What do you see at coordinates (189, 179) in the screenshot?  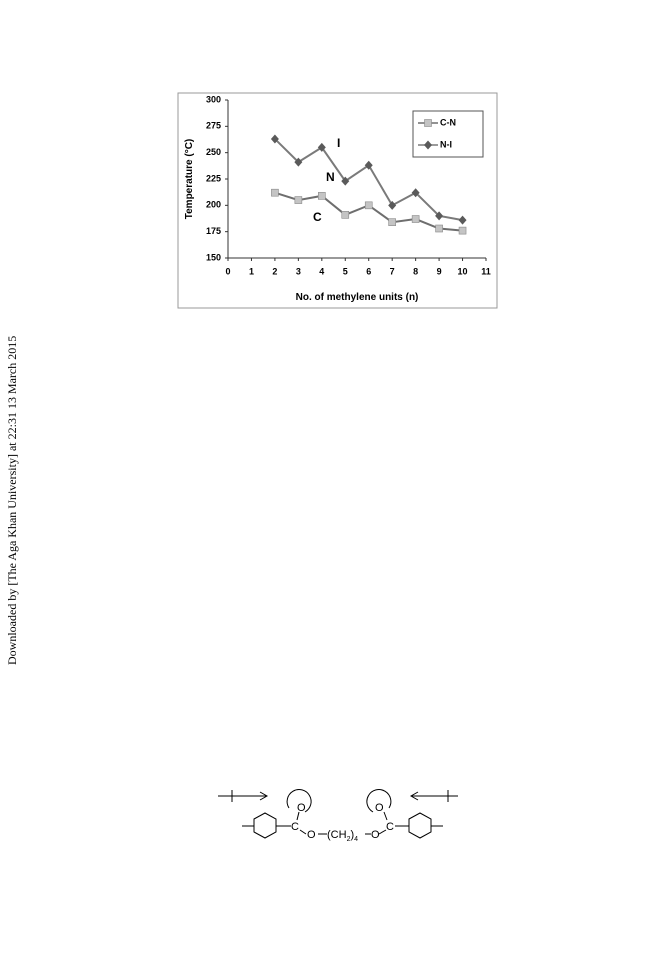 I see `y-axis-label: Temperature (°C)` at bounding box center [189, 179].